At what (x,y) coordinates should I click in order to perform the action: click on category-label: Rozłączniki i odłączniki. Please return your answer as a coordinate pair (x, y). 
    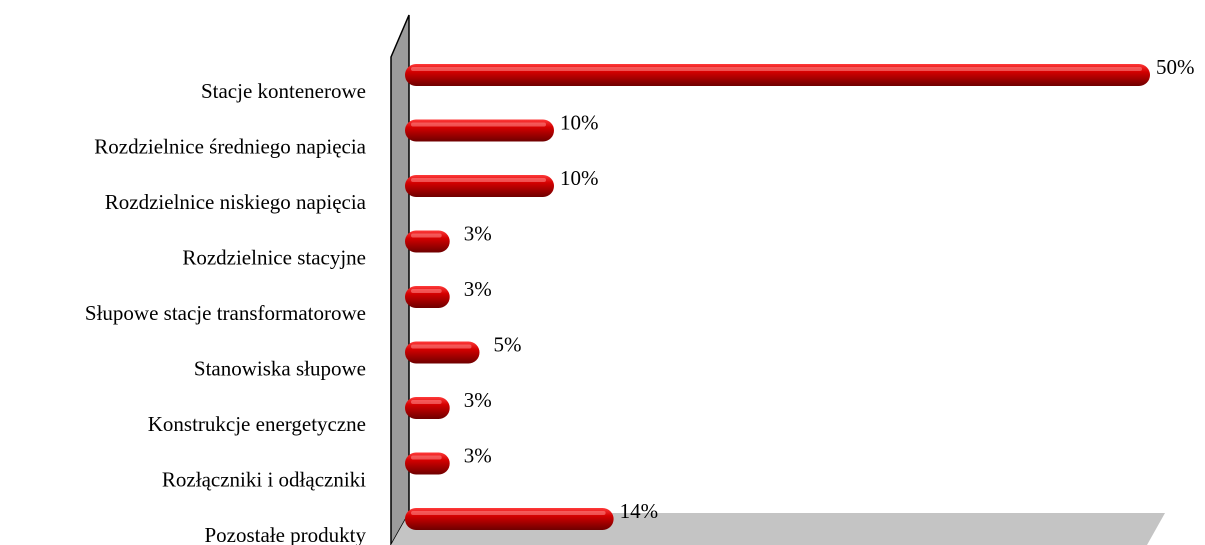
    Looking at the image, I should click on (264, 480).